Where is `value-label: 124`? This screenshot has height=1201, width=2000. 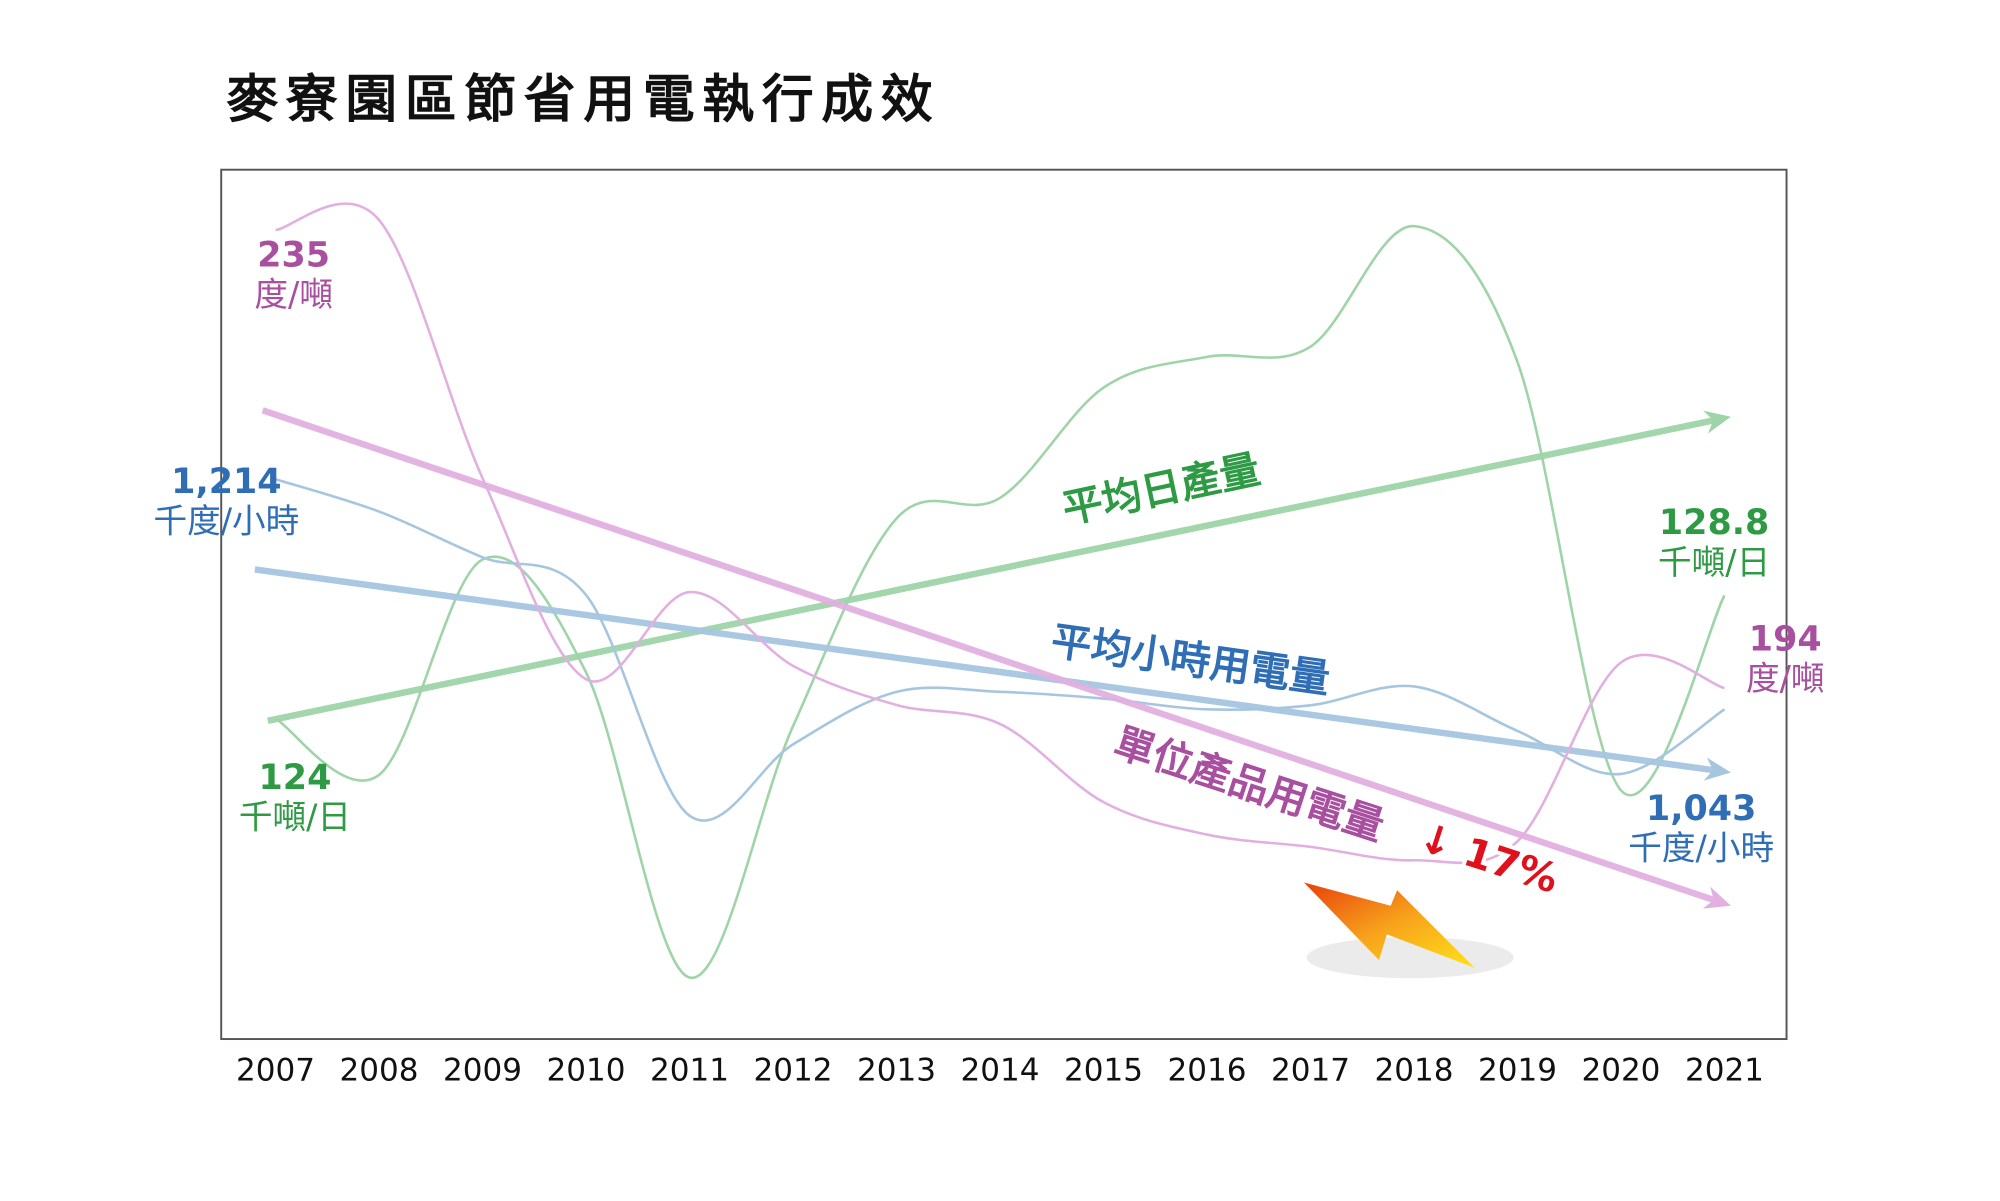 value-label: 124 is located at coordinates (295, 778).